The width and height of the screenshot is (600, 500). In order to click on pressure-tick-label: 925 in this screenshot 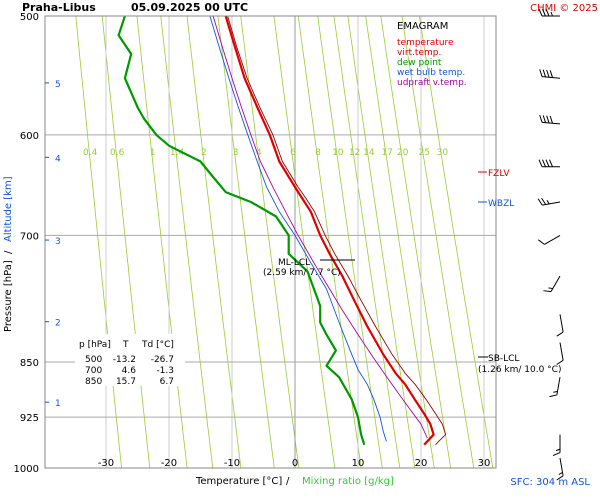, I will do `click(29, 418)`.